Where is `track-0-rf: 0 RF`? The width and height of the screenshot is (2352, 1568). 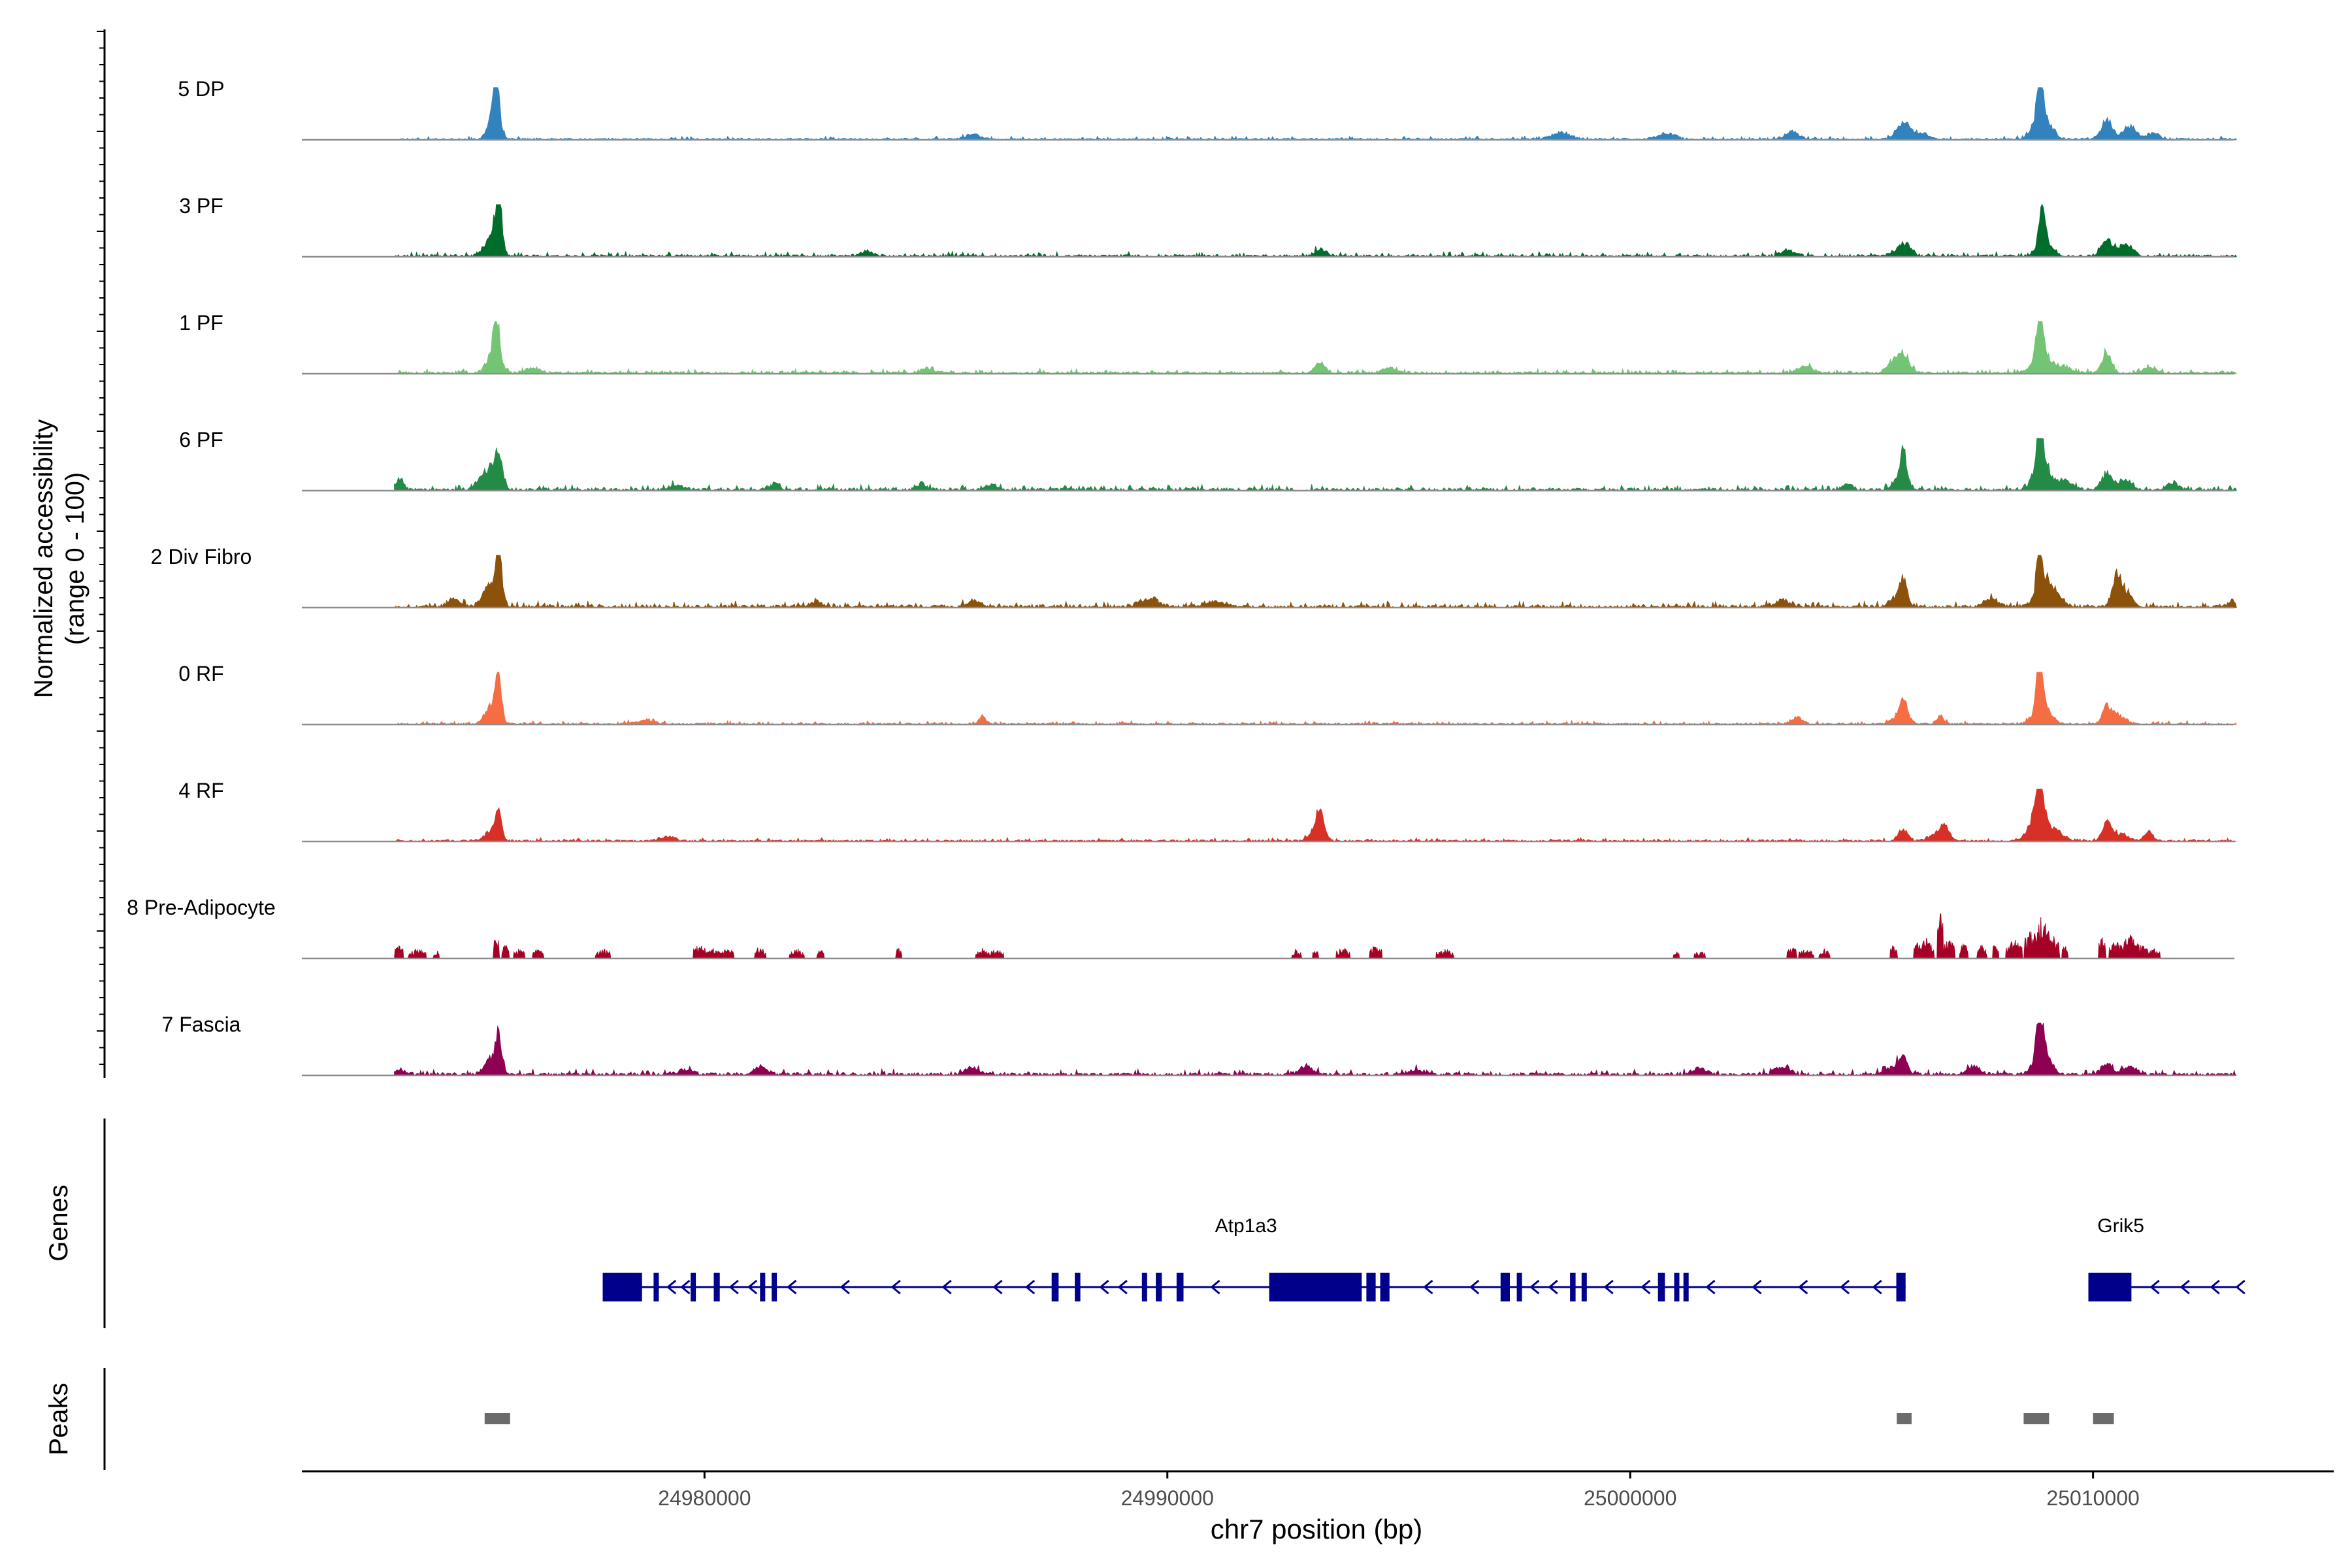
track-0-rf: 0 RF is located at coordinates (1208, 694).